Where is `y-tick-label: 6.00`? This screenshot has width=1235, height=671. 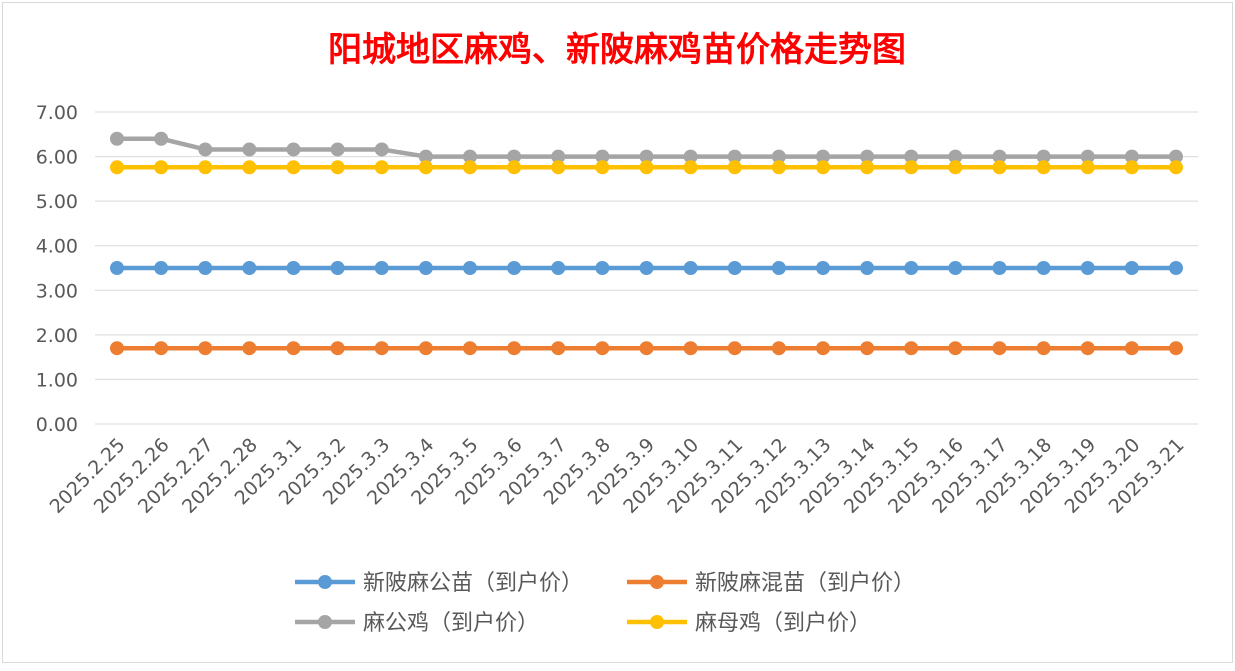
y-tick-label: 6.00 is located at coordinates (57, 158).